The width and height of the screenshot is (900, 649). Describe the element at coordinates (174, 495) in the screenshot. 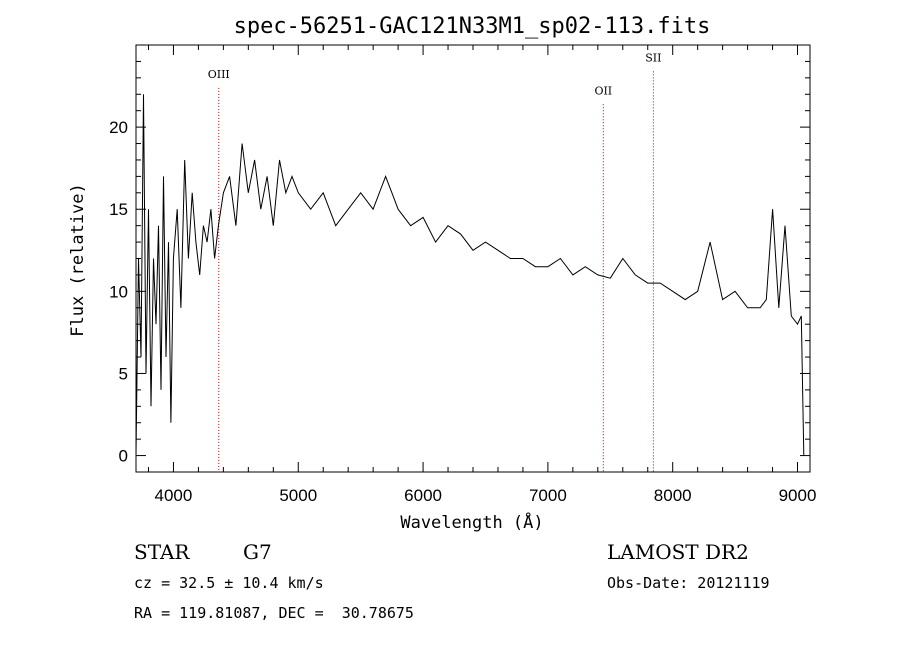

I see `x-tick-label: 4000` at that location.